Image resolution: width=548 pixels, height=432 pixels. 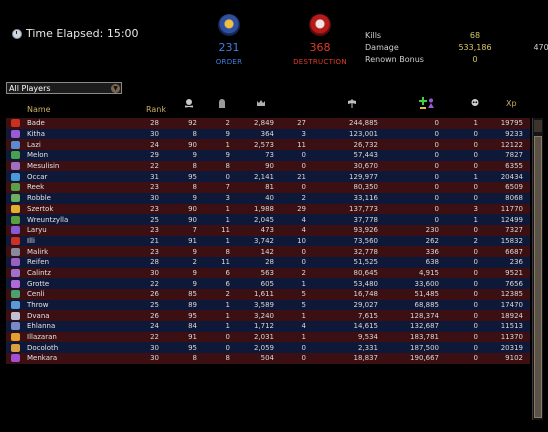 I want to click on cell-kill-assists: 2, so click(x=303, y=198).